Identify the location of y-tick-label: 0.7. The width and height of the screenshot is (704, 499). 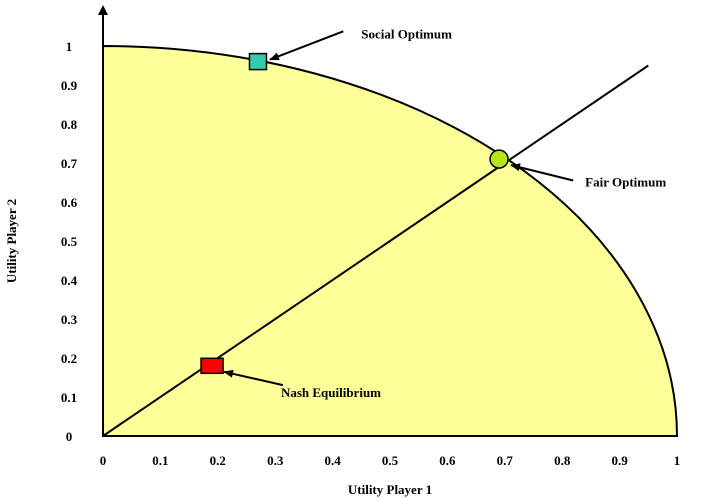
(69, 163).